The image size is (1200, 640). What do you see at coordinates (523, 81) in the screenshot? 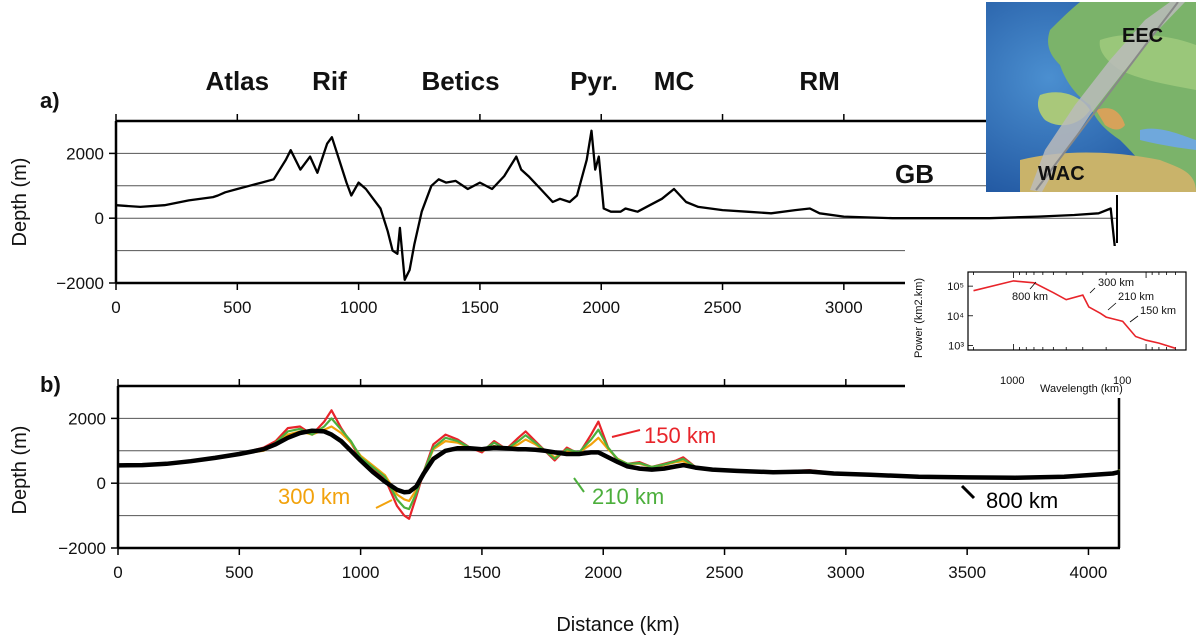
I see `region-labels: Atlas Rif Betics Pyr. MC RM` at bounding box center [523, 81].